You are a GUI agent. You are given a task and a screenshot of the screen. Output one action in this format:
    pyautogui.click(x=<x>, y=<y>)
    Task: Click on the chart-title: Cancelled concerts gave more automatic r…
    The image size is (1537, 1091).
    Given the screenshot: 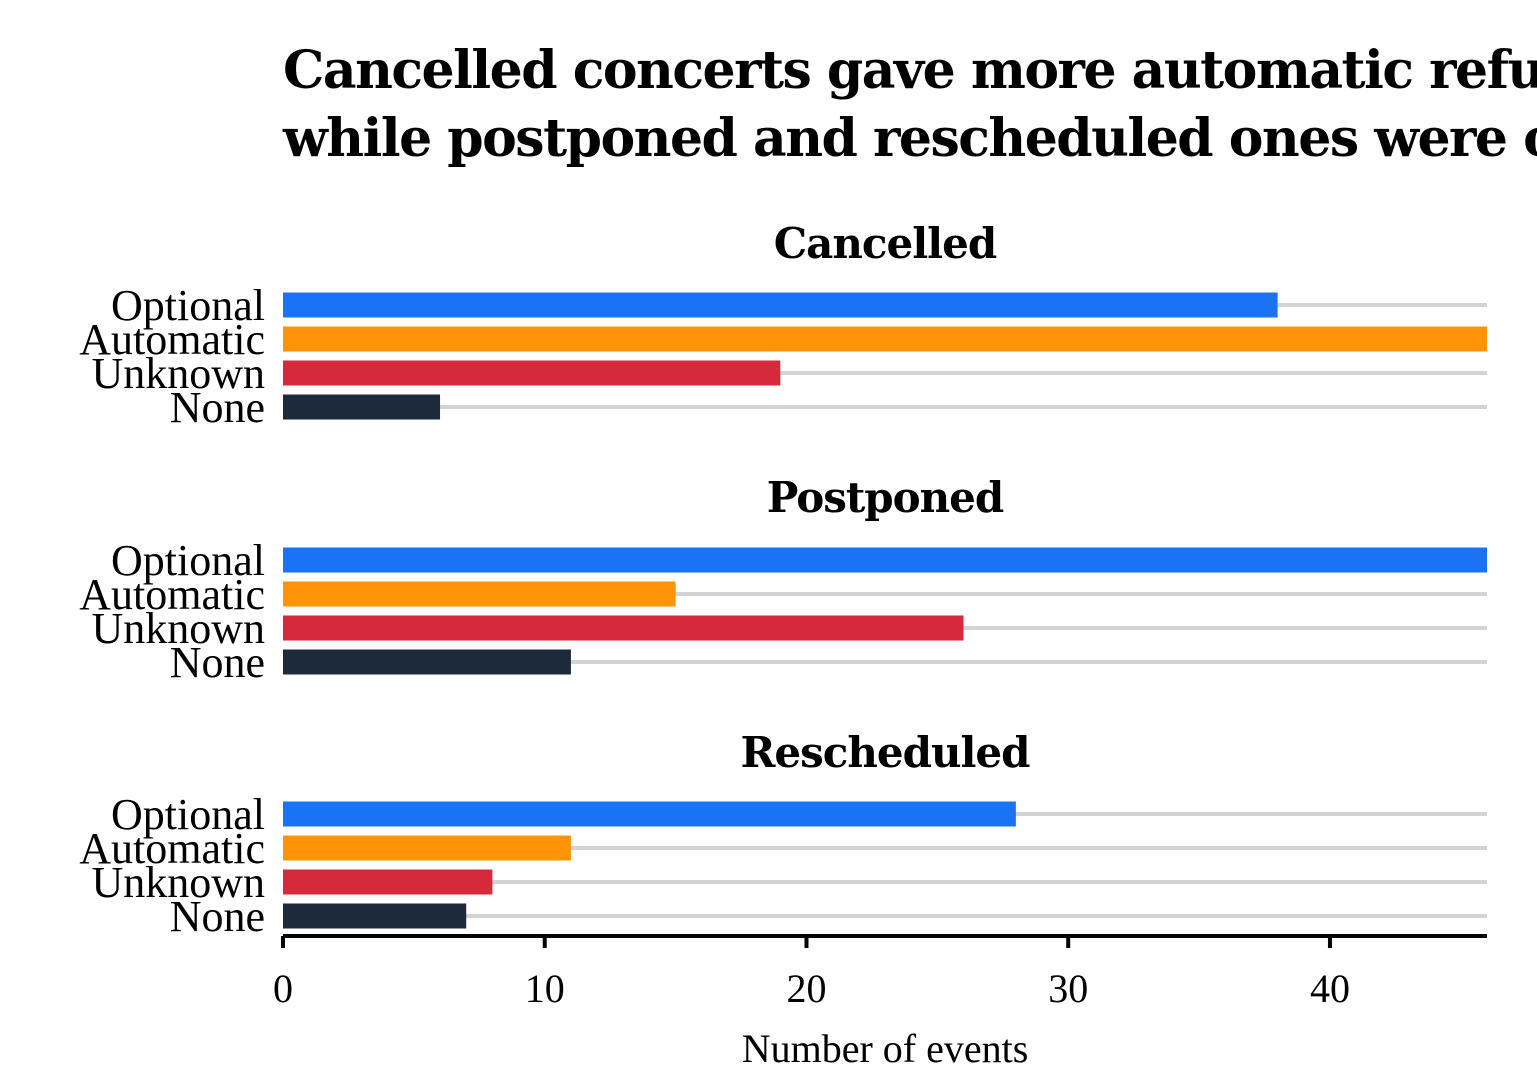 What is the action you would take?
    pyautogui.click(x=909, y=104)
    